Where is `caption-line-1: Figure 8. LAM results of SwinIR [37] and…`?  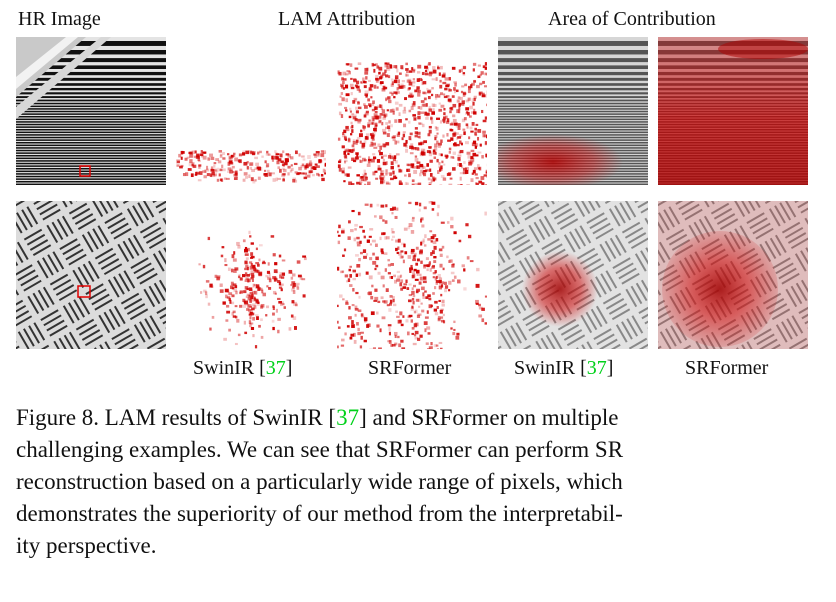 caption-line-1: Figure 8. LAM results of SwinIR [37] and… is located at coordinates (317, 417).